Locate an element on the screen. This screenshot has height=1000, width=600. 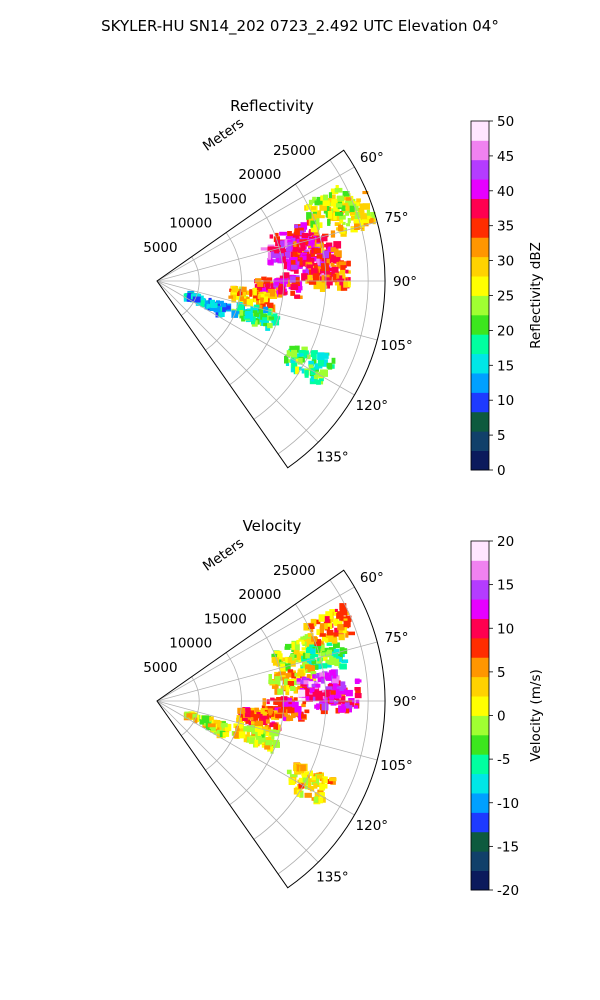
colorbar-tick-label: 25 is located at coordinates (505, 297).